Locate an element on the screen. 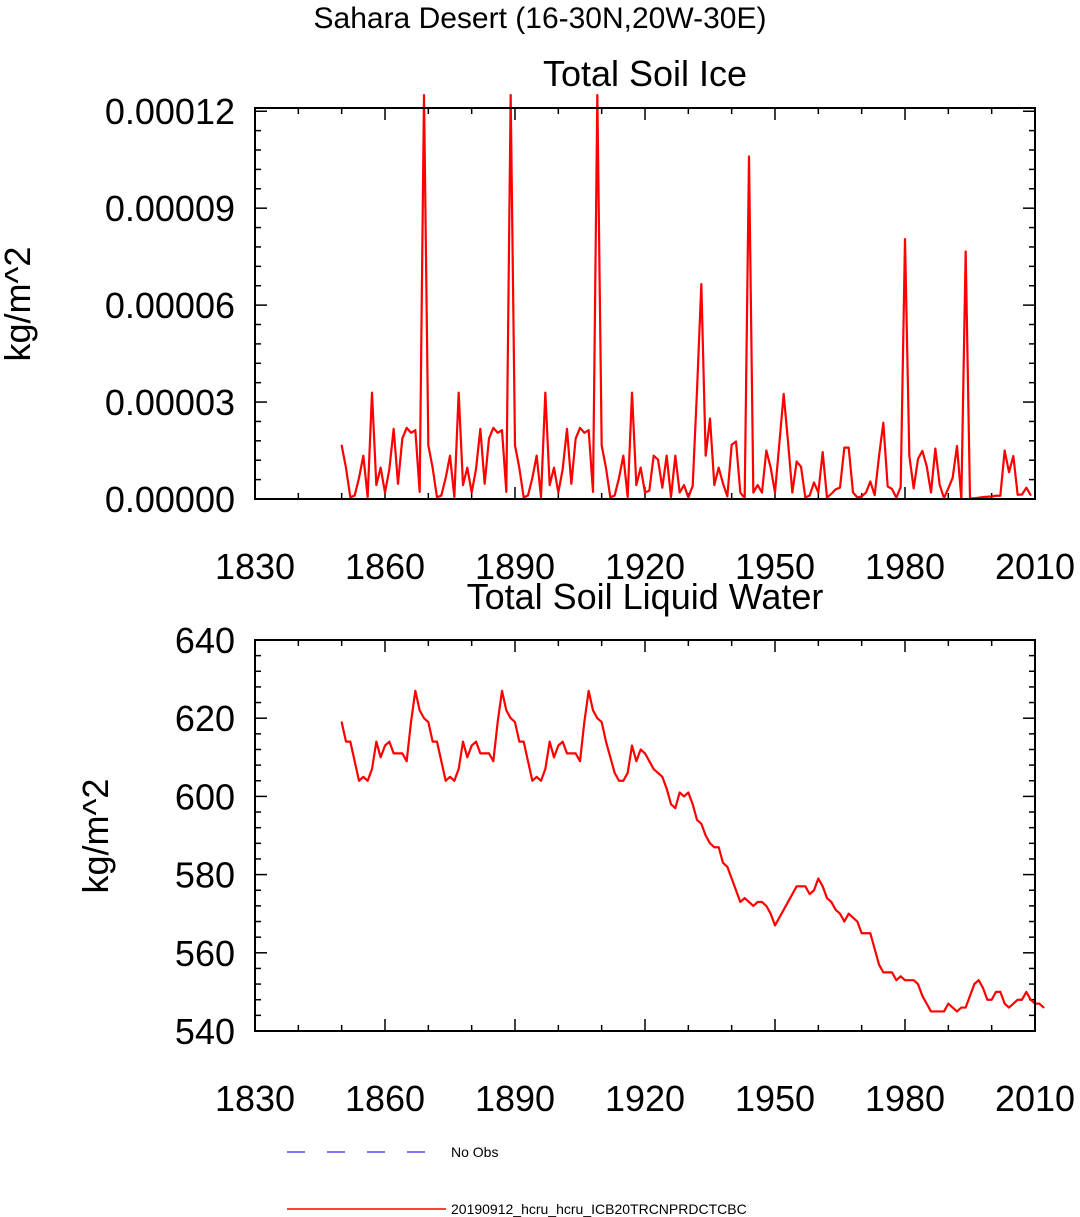 The width and height of the screenshot is (1080, 1217). soil-ice-x-tick-label: 1860 is located at coordinates (385, 566).